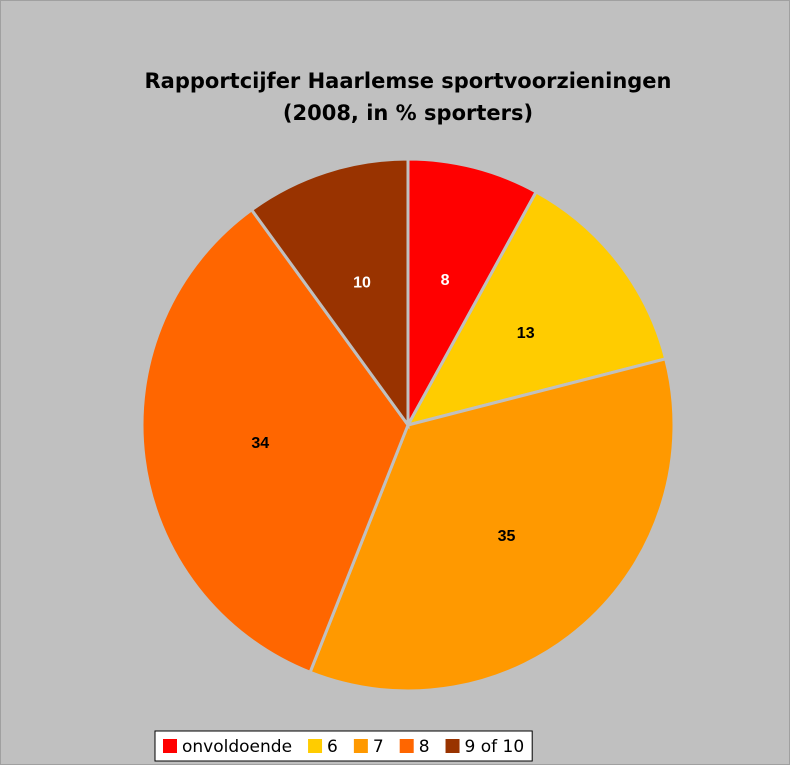  Describe the element at coordinates (332, 747) in the screenshot. I see `legend-label: 6` at that location.